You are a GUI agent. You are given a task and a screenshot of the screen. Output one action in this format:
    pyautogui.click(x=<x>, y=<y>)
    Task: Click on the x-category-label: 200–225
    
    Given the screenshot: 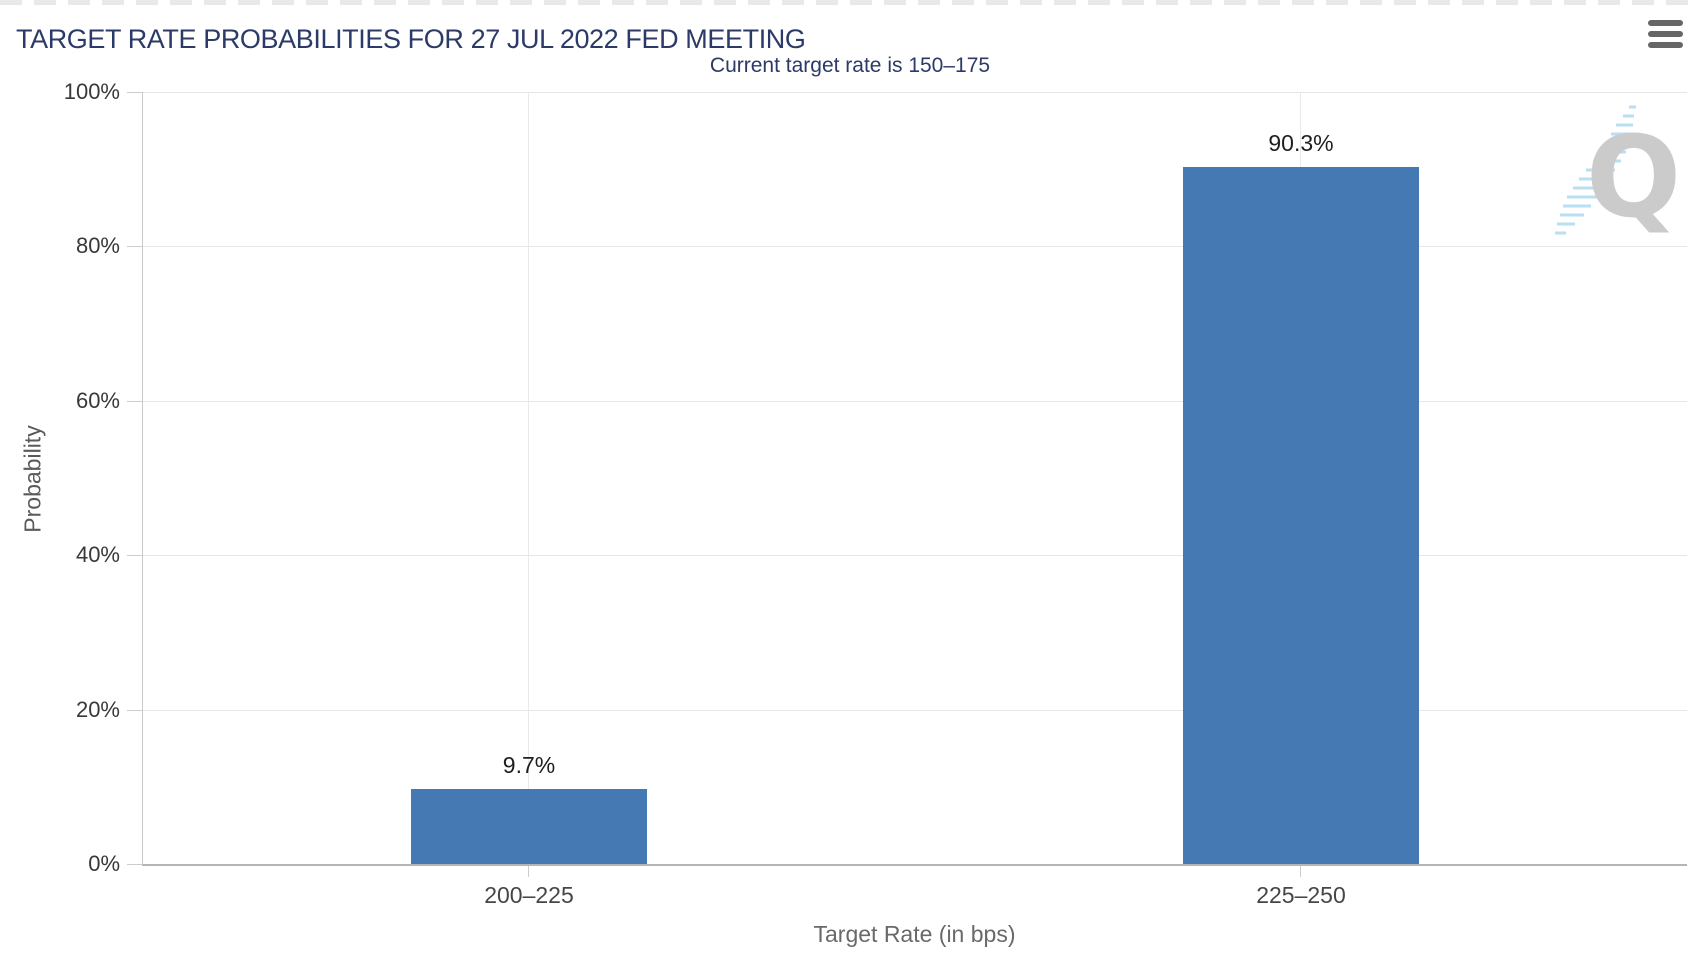 What is the action you would take?
    pyautogui.click(x=529, y=895)
    